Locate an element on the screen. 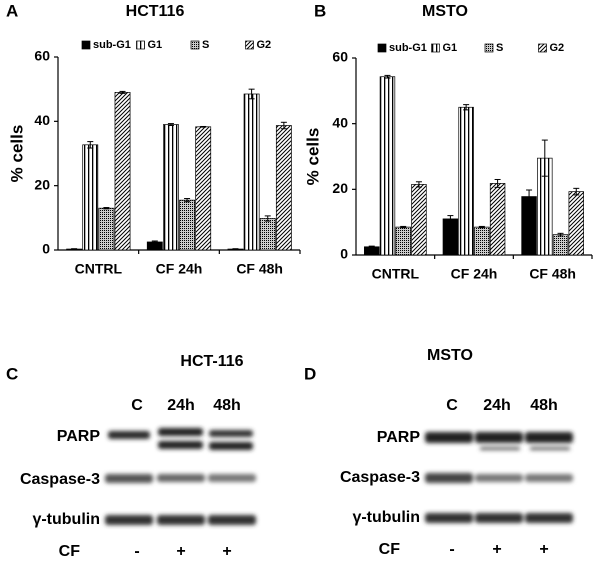  blot-title: HCT-116 is located at coordinates (211, 361).